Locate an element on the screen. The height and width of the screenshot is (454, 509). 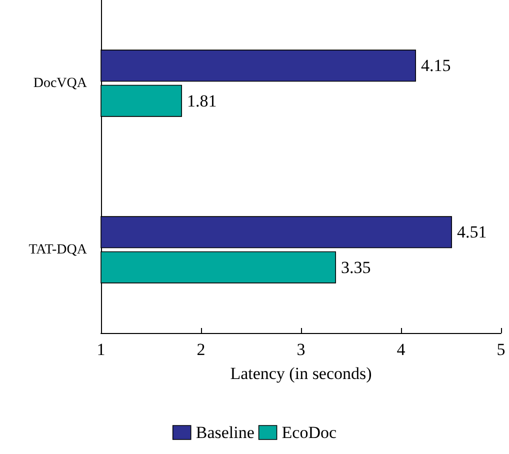
y-tick-label: DocVQA is located at coordinates (60, 83).